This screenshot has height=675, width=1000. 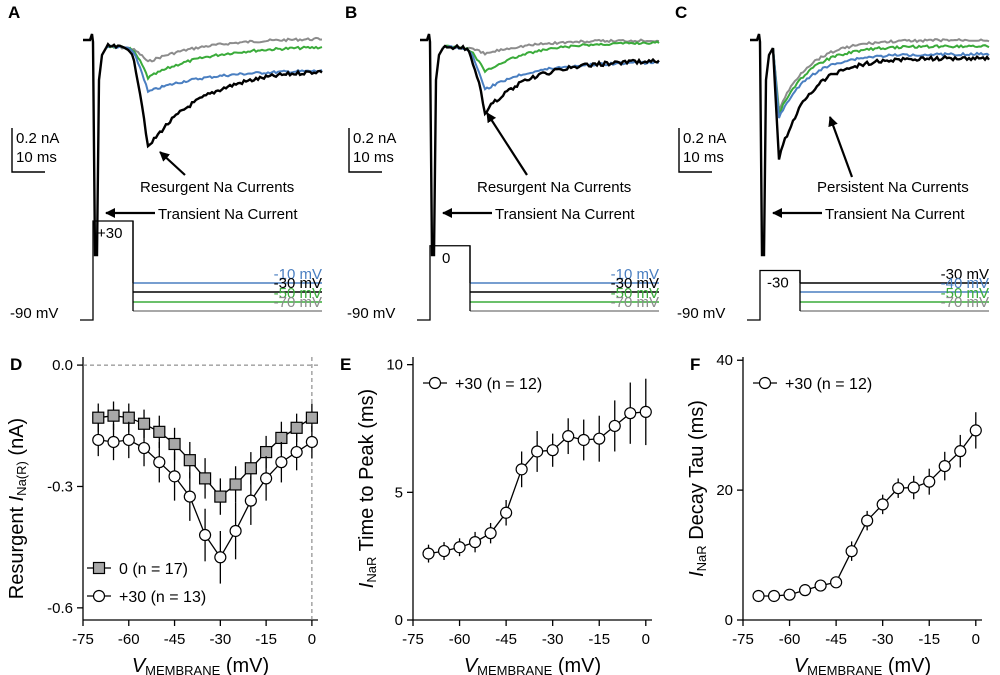 I want to click on current-trace-minus50-mV, so click(x=214, y=62).